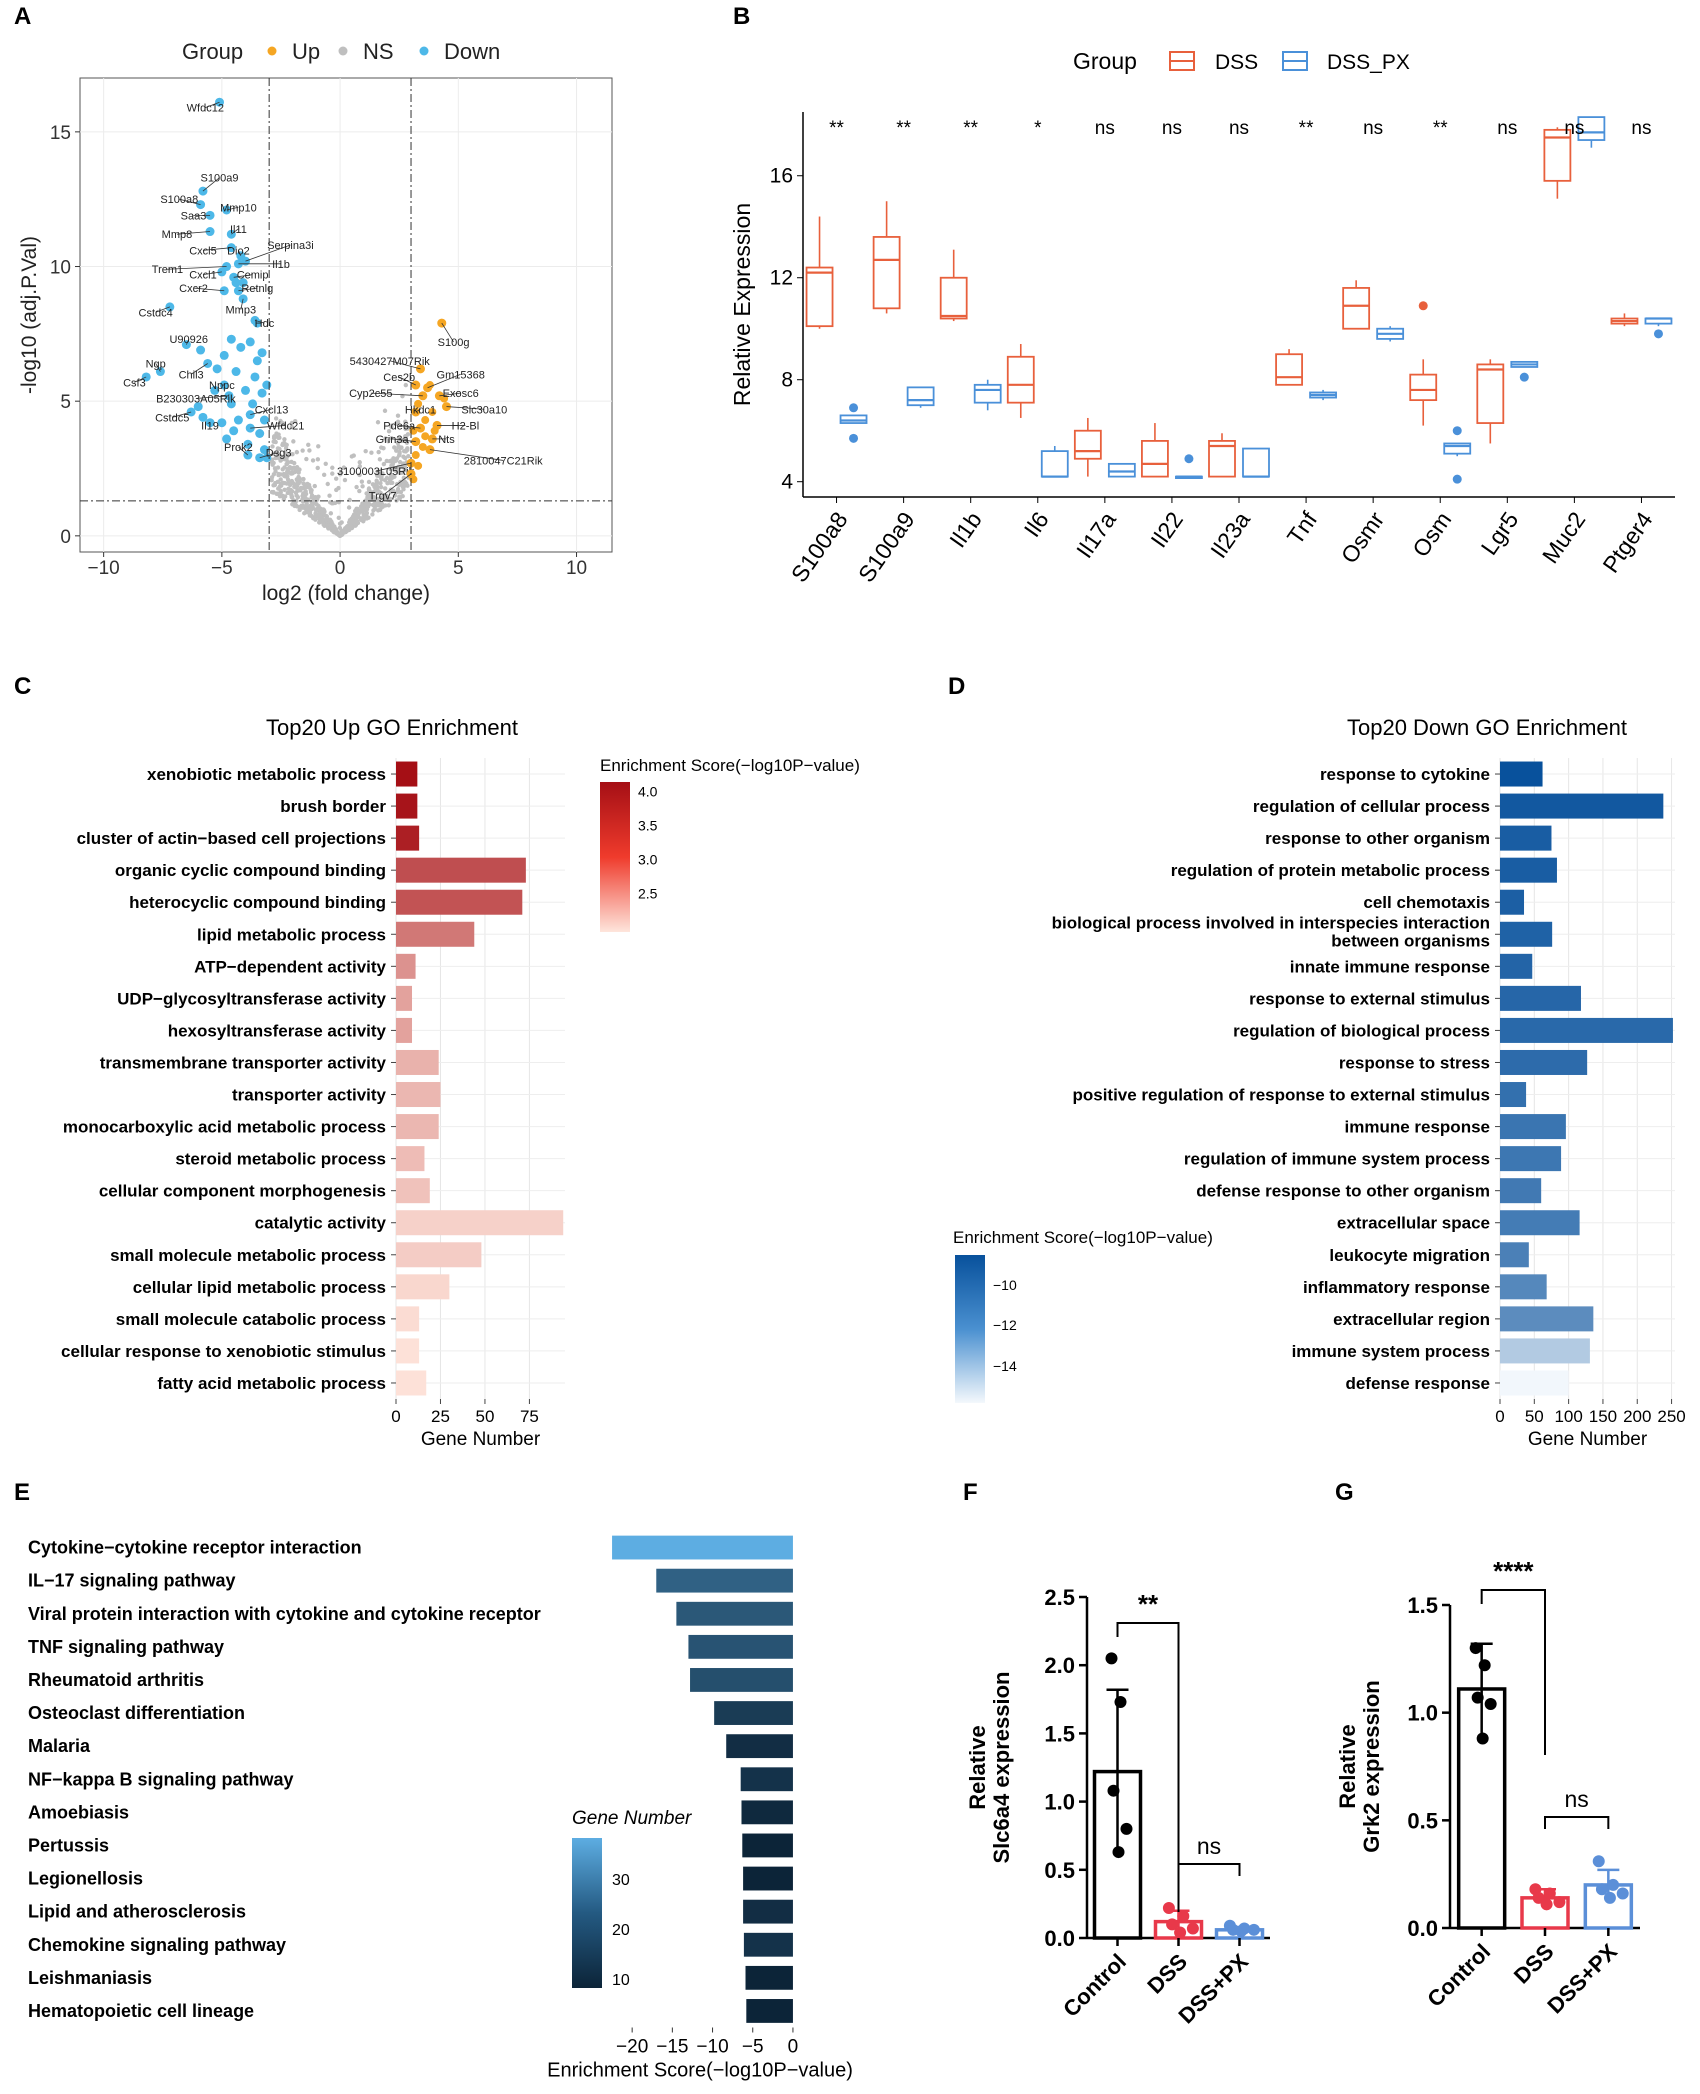  Describe the element at coordinates (172, 418) in the screenshot. I see `gene-label: Cstdc5` at that location.